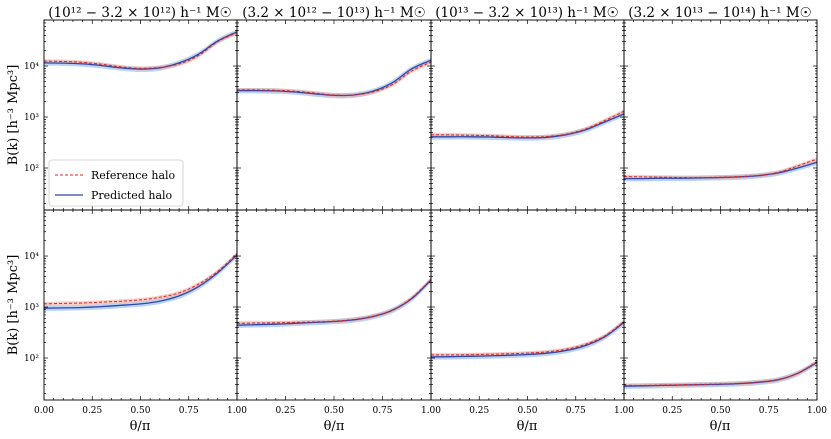  I want to click on band-predicted, so click(527, 339).